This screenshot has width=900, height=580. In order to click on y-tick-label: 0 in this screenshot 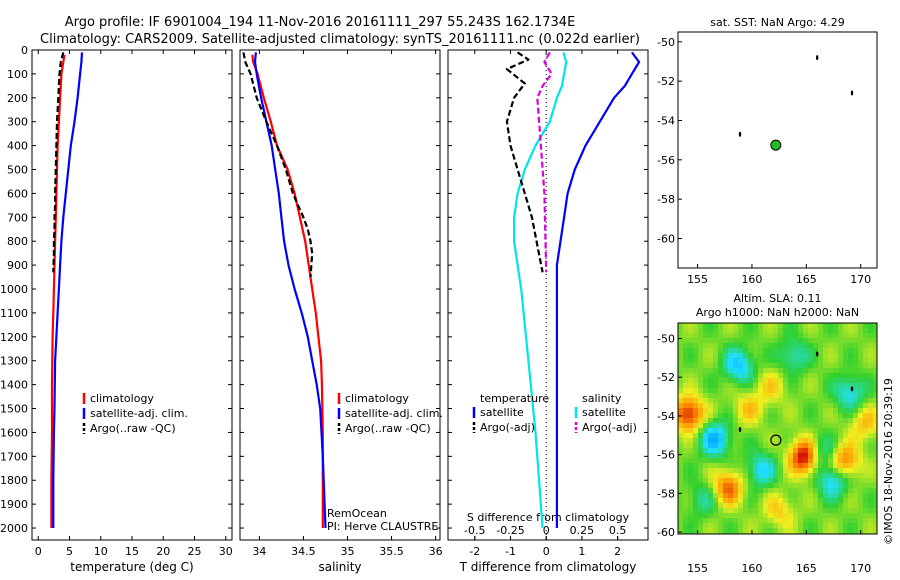, I will do `click(24, 50)`.